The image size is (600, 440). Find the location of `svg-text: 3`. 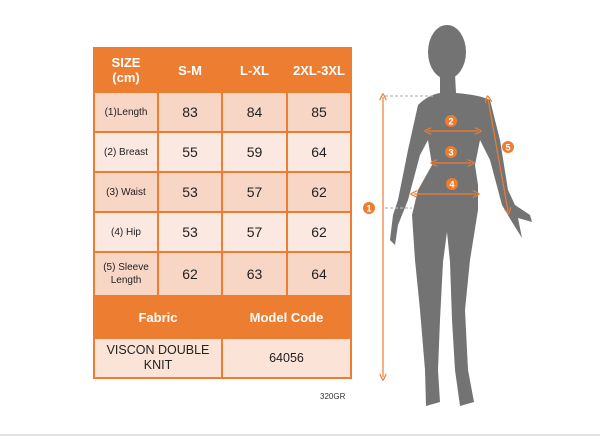

svg-text: 3 is located at coordinates (450, 153).